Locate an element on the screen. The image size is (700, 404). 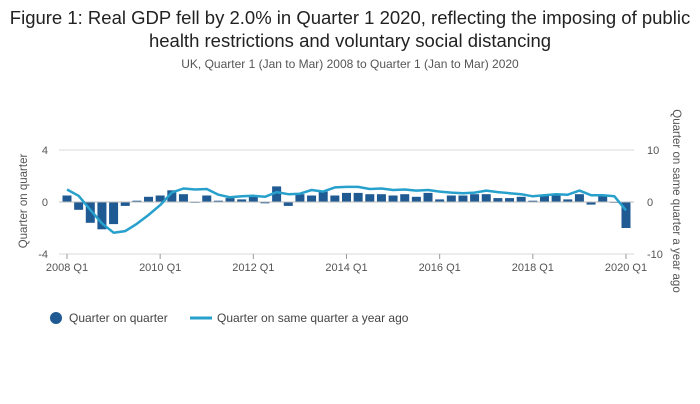
x-tick-label: 2010 Q1 is located at coordinates (160, 268).